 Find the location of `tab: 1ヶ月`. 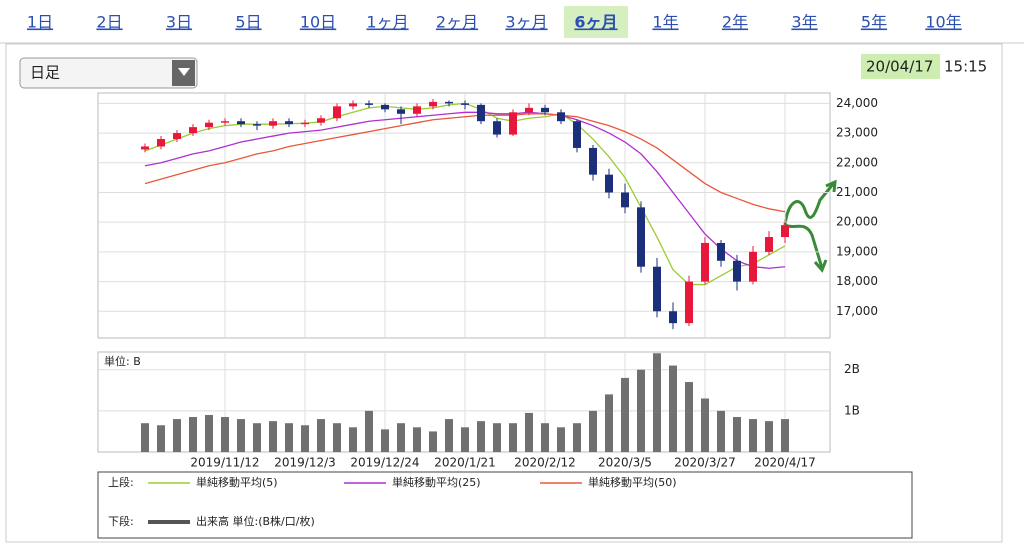

tab: 1ヶ月 is located at coordinates (387, 22).